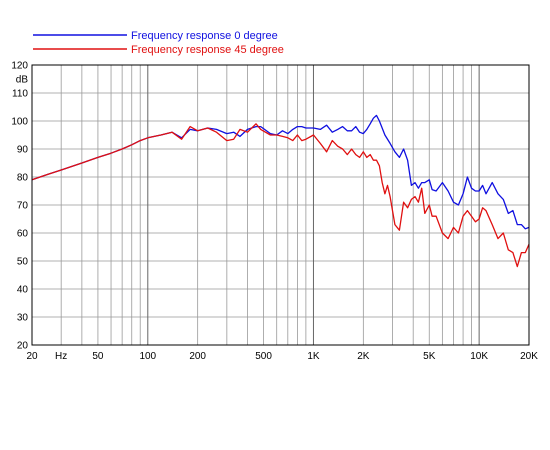  Describe the element at coordinates (147, 356) in the screenshot. I see `x-tick-label: 100` at that location.